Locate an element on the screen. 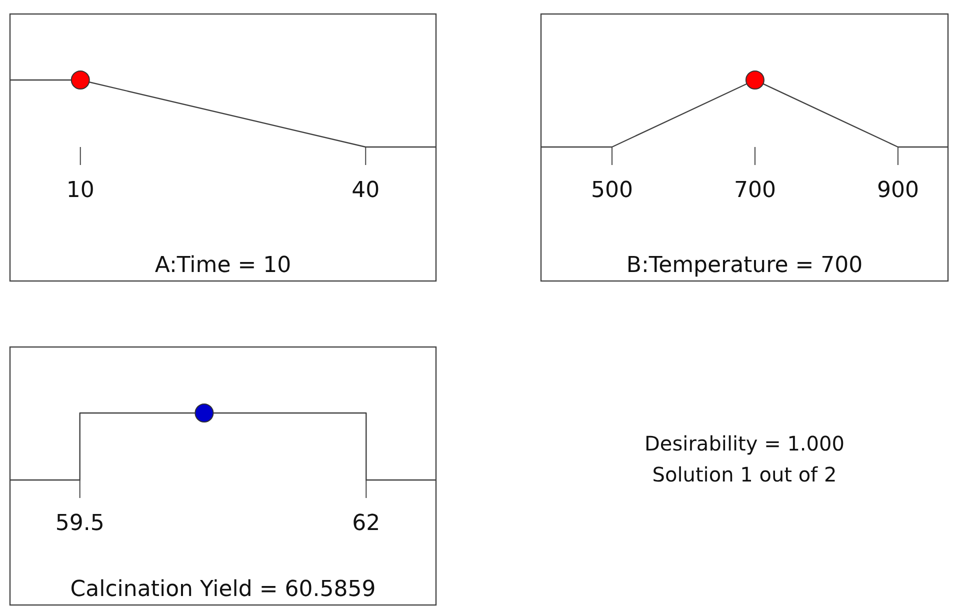 Image resolution: width=956 pixels, height=610 pixels. x-tick-label: 59.5 is located at coordinates (79, 523).